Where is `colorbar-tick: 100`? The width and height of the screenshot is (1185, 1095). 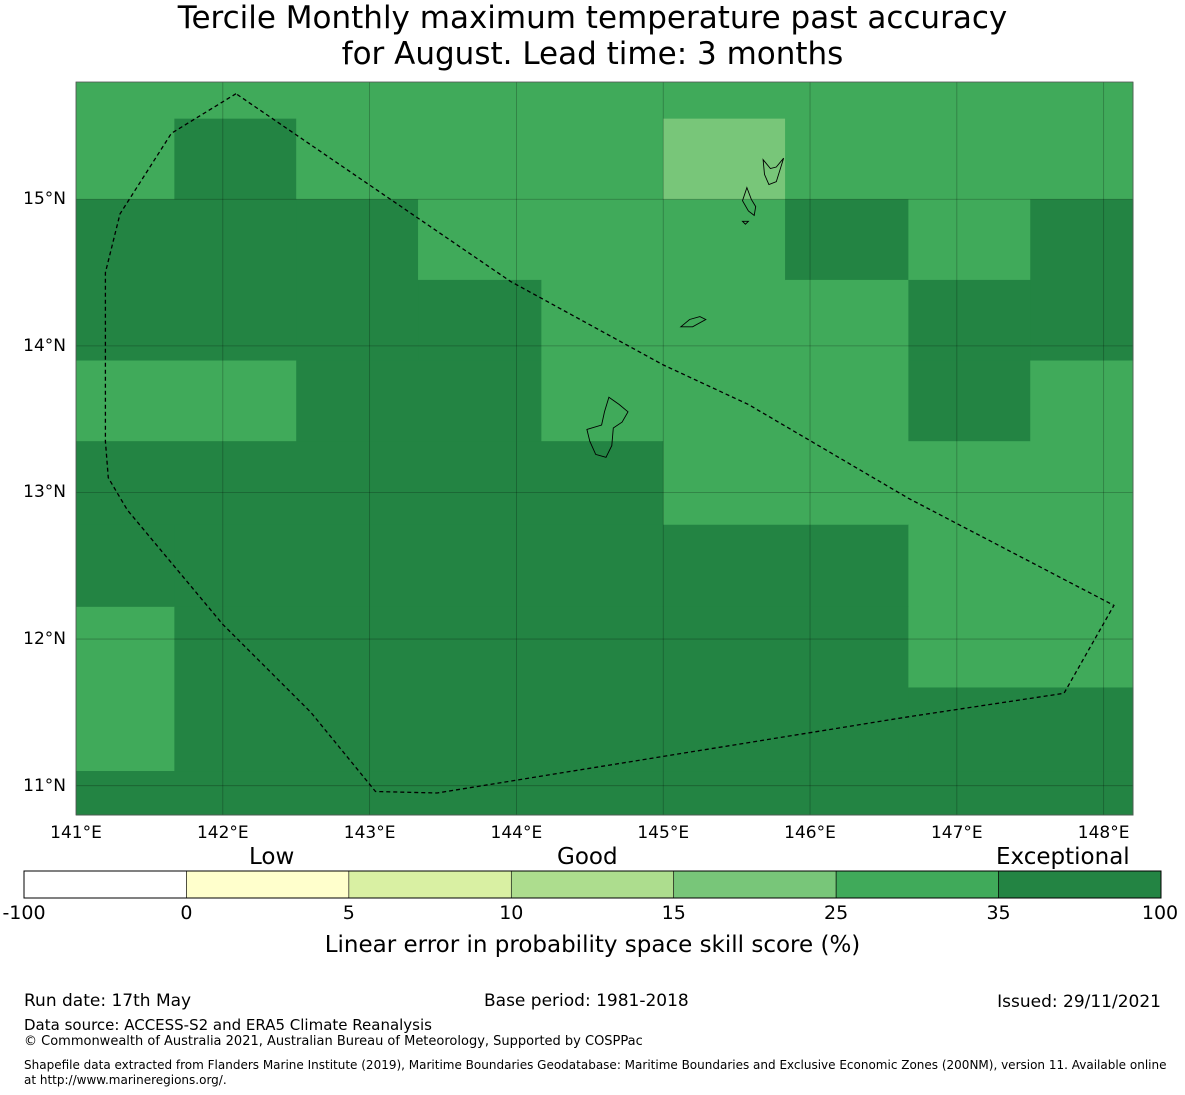 colorbar-tick: 100 is located at coordinates (1160, 913).